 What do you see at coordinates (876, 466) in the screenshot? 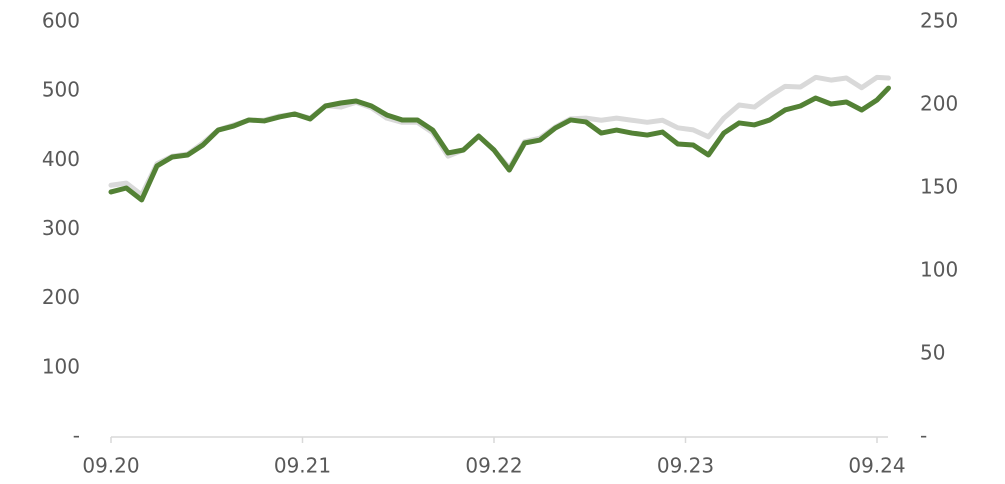
I see `x-tick-label: 09.24` at bounding box center [876, 466].